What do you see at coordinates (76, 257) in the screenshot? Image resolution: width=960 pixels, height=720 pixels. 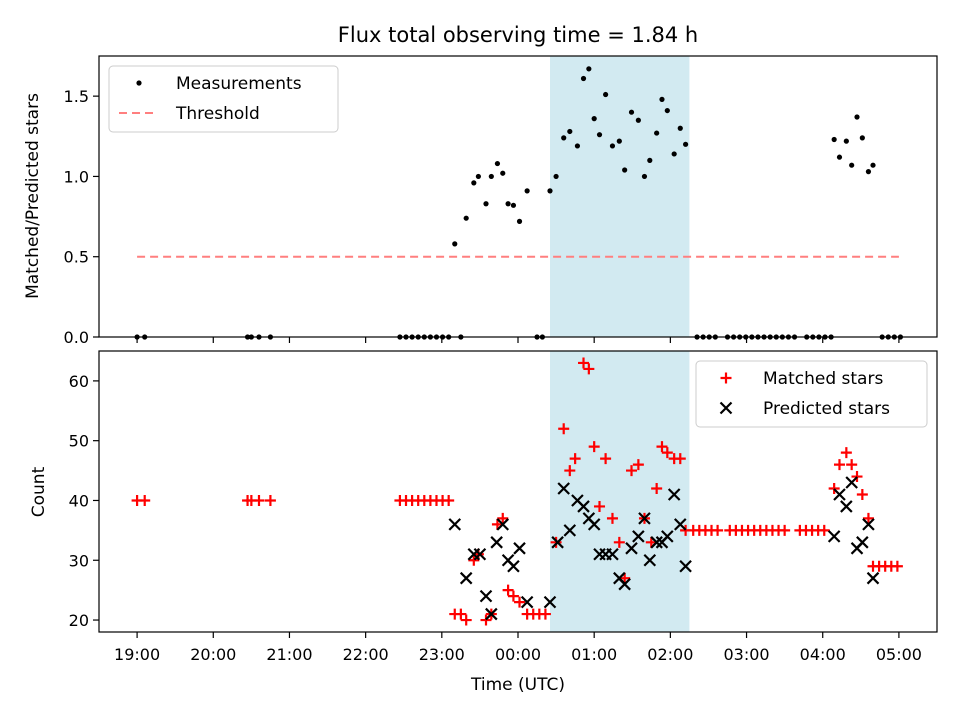 I see `ratio-y-tick-label: 0.5` at bounding box center [76, 257].